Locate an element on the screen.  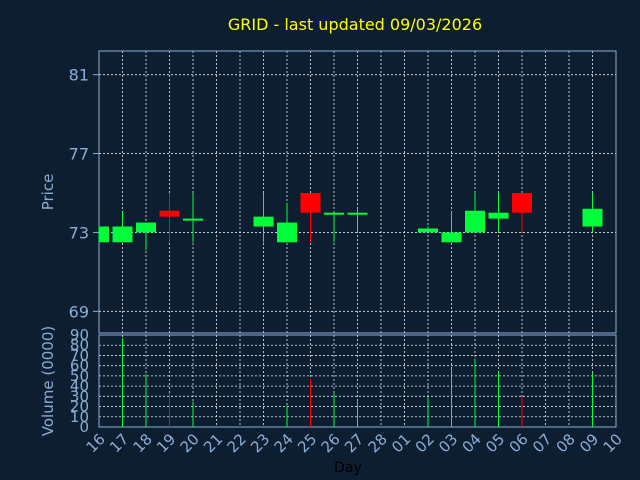
volume-tick-label: 0 is located at coordinates (84, 427).